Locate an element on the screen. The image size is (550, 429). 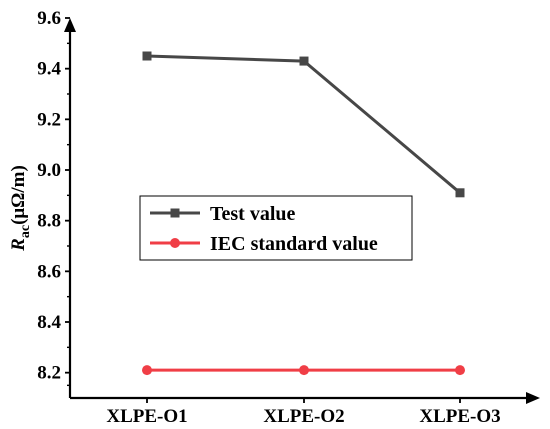
y-ticks: 8.2 8.4 8.6 8.8 9.0 9.2 9.4 9.6 is located at coordinates (53, 197).